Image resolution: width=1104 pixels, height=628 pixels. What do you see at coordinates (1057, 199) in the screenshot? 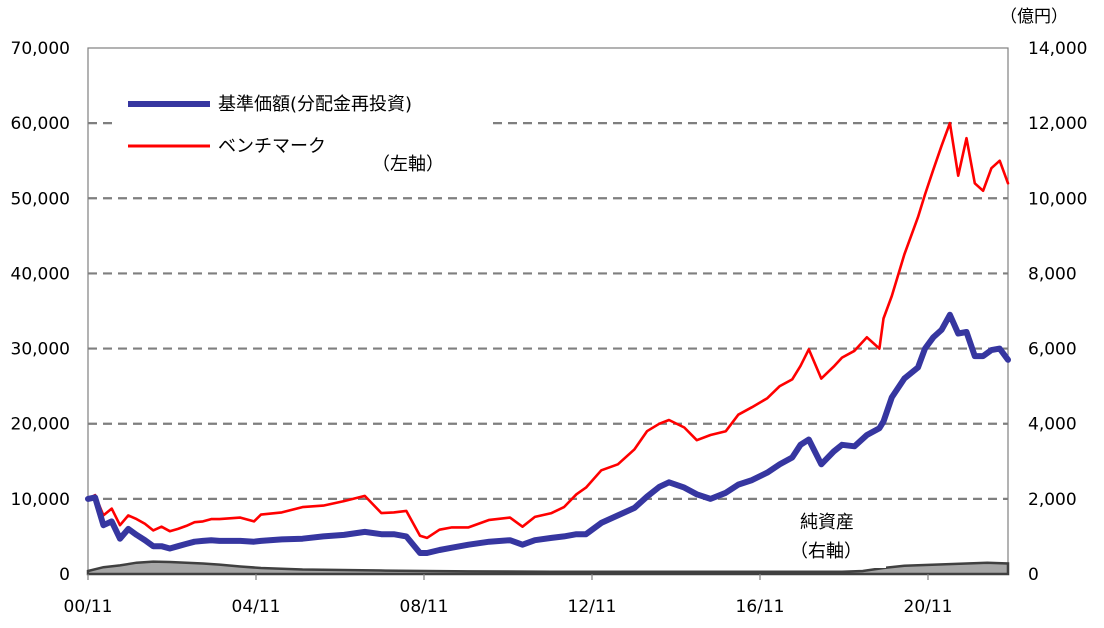
I see `y-right-tick-label: 10,000` at bounding box center [1057, 199].